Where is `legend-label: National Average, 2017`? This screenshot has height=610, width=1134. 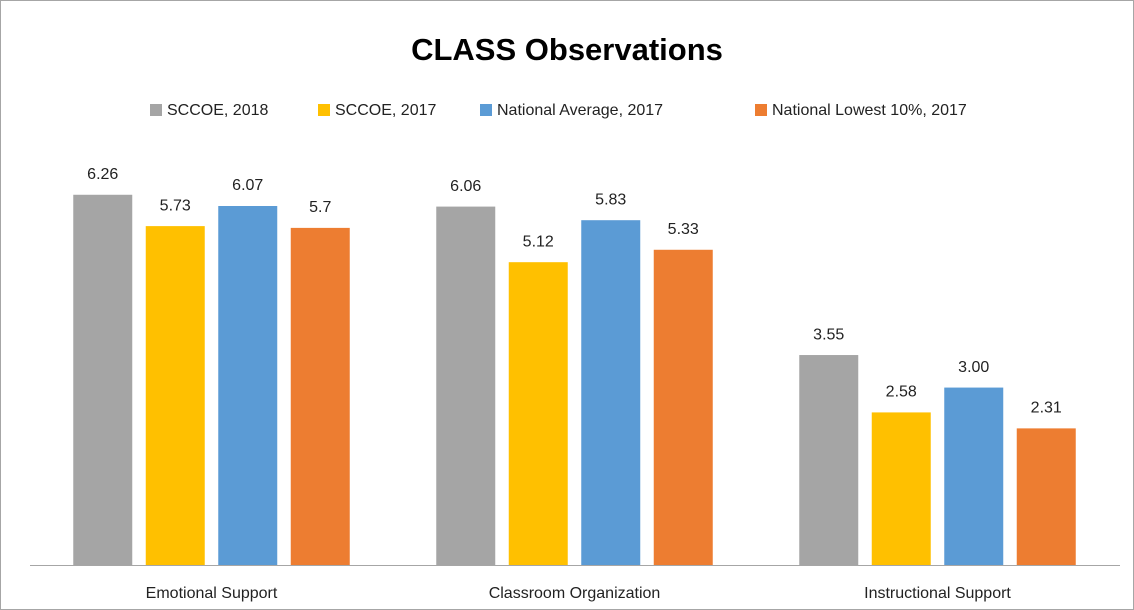
legend-label: National Average, 2017 is located at coordinates (580, 110).